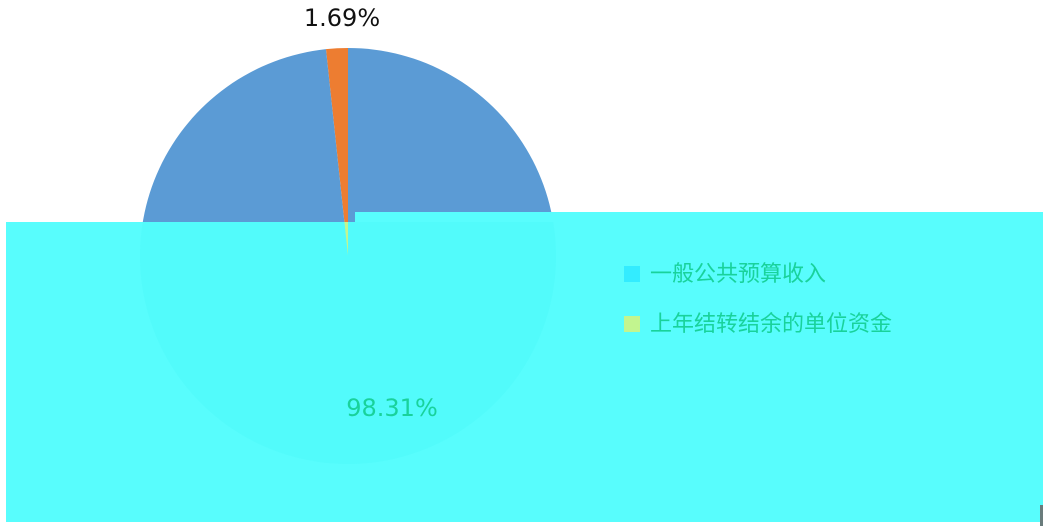  What do you see at coordinates (699, 218) in the screenshot?
I see `overlay-strip` at bounding box center [699, 218].